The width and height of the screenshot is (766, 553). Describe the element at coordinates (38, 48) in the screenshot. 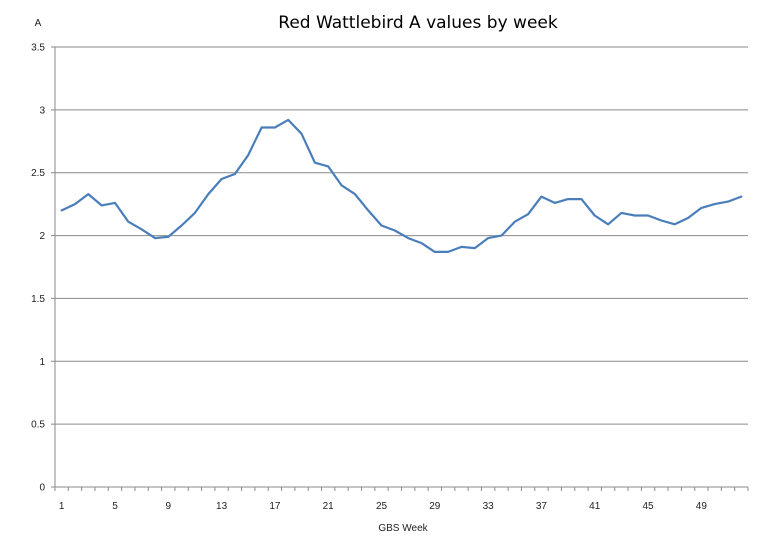

I see `y-tick-label: 3.5` at that location.